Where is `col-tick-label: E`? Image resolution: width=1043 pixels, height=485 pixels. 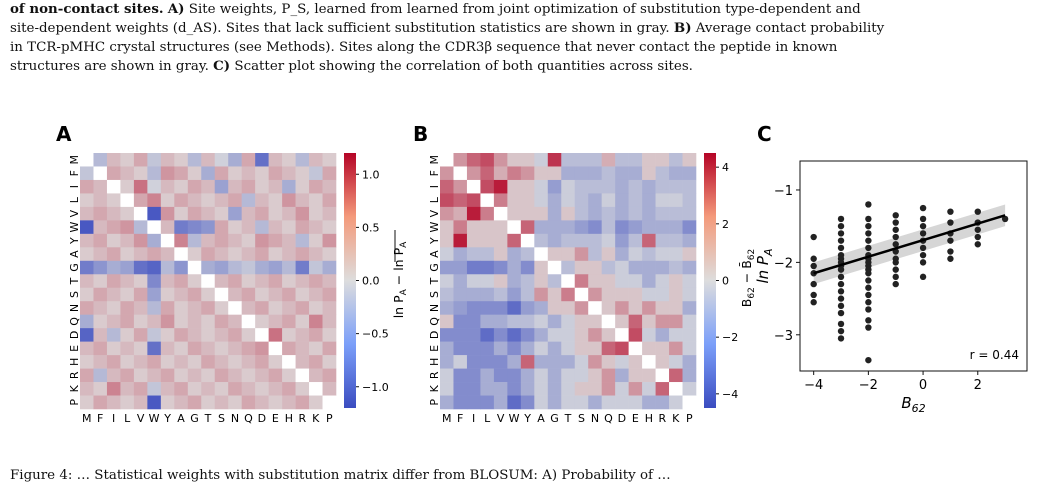 col-tick-label: E is located at coordinates (635, 418).